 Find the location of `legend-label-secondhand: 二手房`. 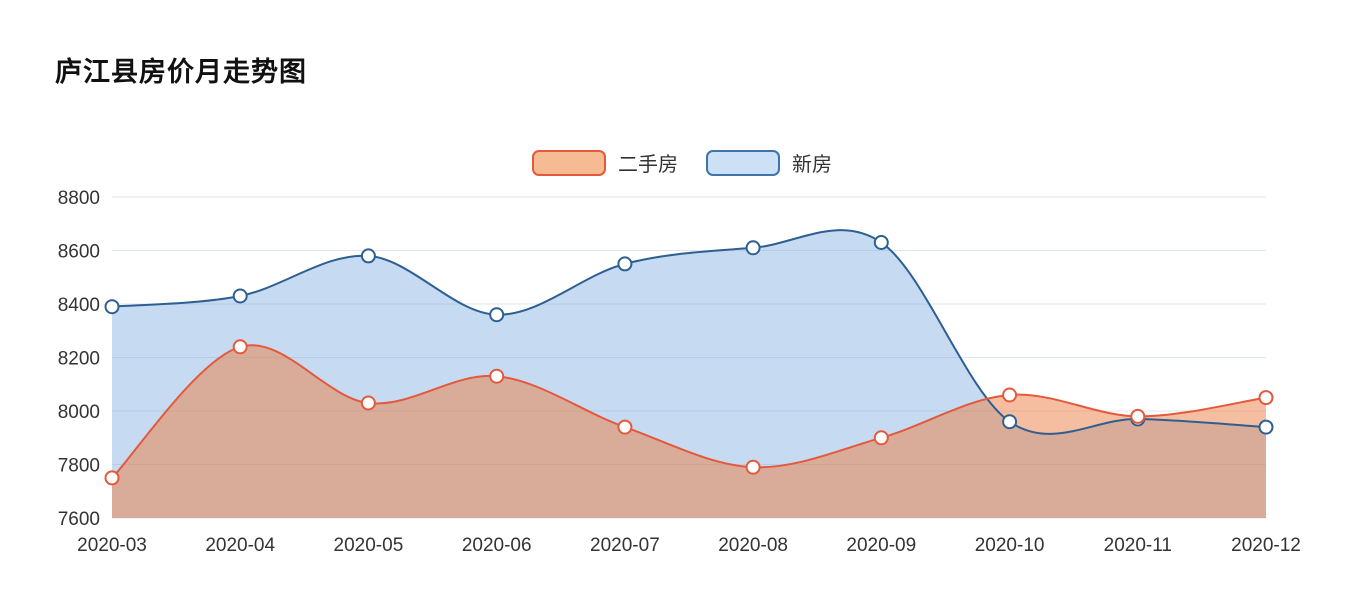

legend-label-secondhand: 二手房 is located at coordinates (648, 165).